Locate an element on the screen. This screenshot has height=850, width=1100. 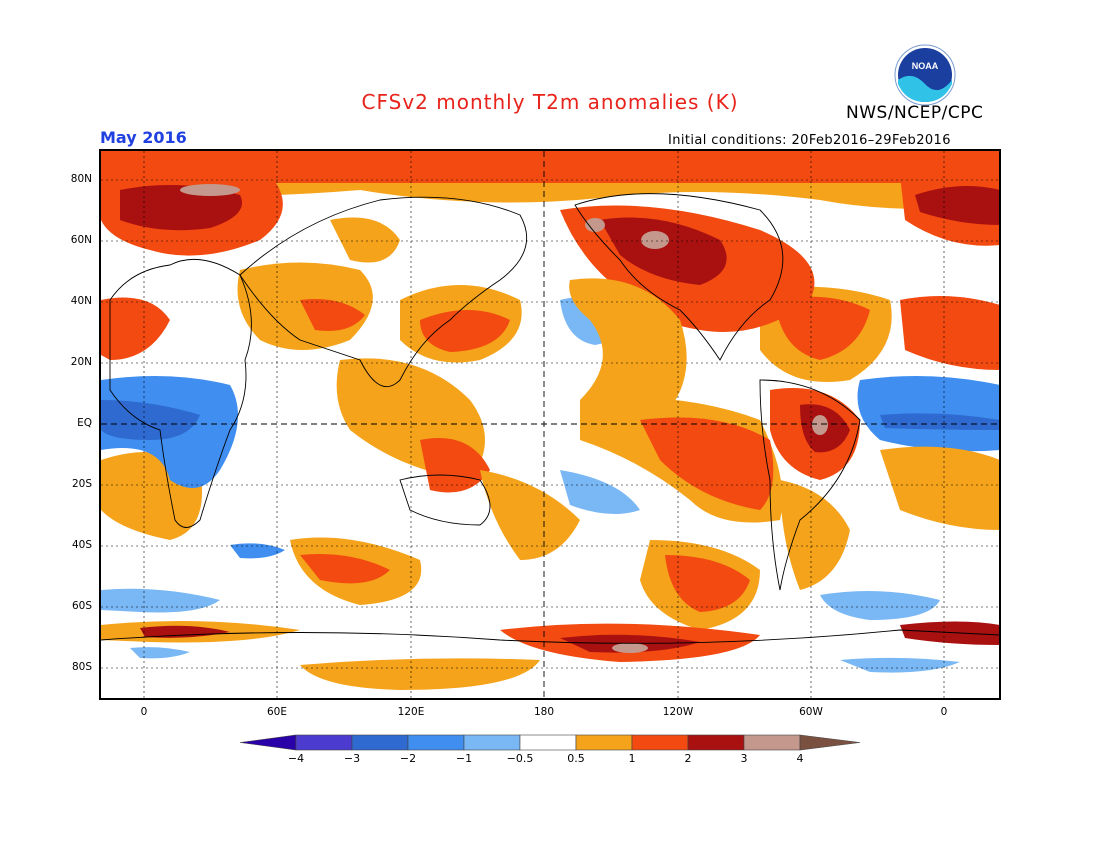
colorbar-label: −4 is located at coordinates (296, 758).